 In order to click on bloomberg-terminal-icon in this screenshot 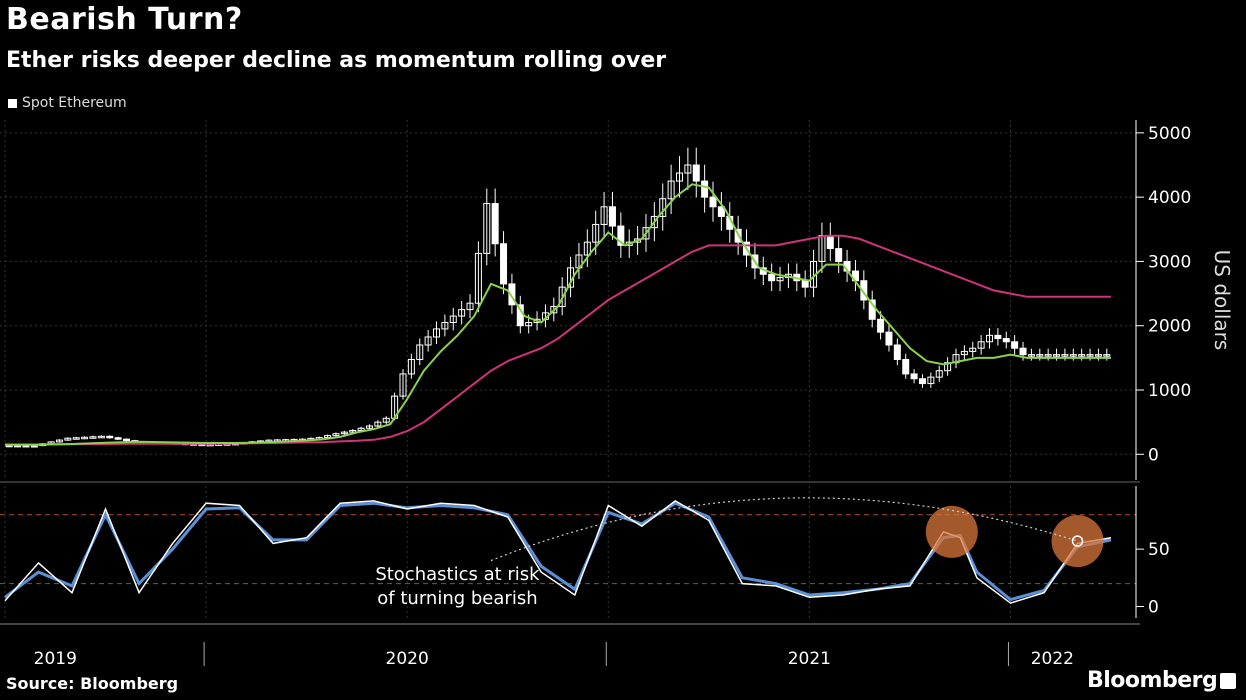, I will do `click(1228, 681)`.